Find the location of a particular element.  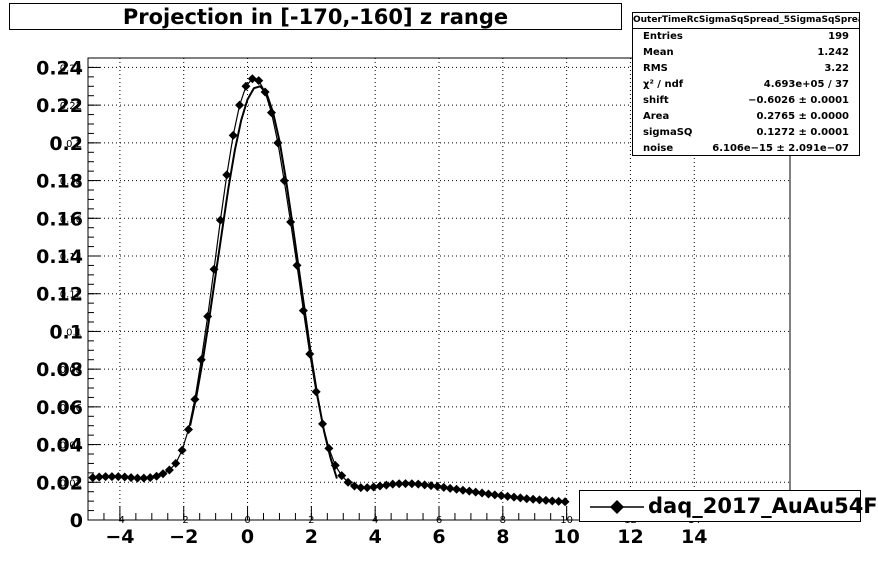

y-tick-label: 0.1 is located at coordinates (66, 332).